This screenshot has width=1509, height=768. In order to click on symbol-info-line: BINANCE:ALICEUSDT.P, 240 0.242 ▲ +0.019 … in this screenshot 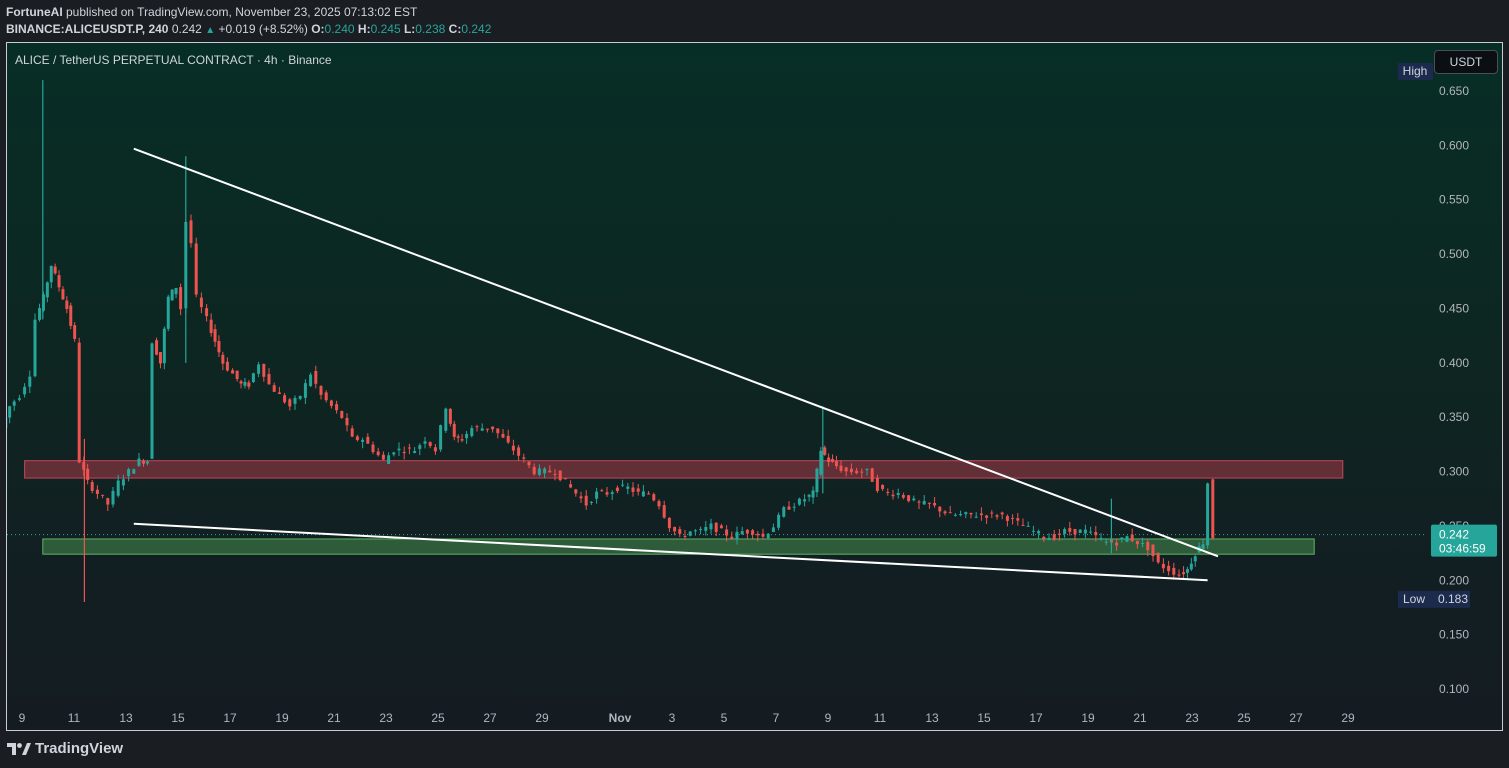, I will do `click(248, 29)`.